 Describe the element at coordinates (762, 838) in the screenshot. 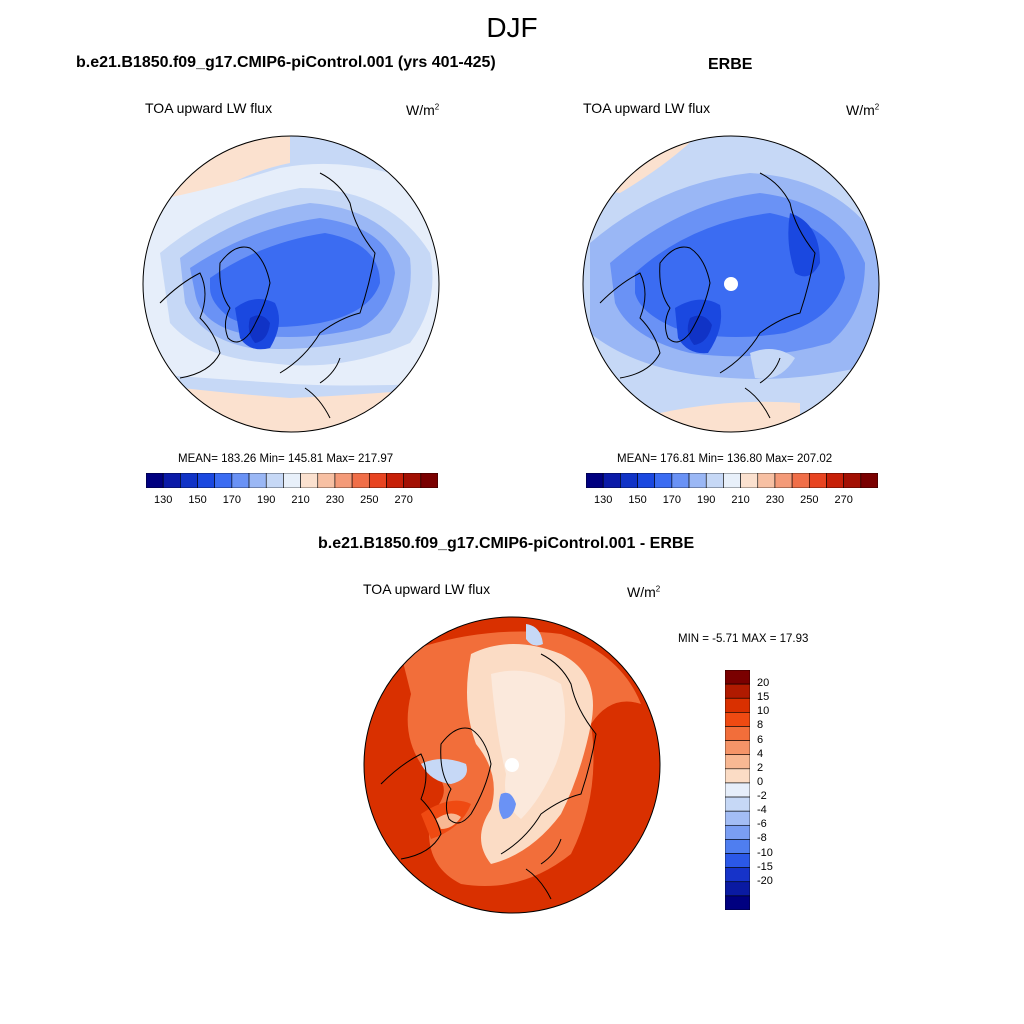

I see `colorbar-tick-label: -8` at that location.